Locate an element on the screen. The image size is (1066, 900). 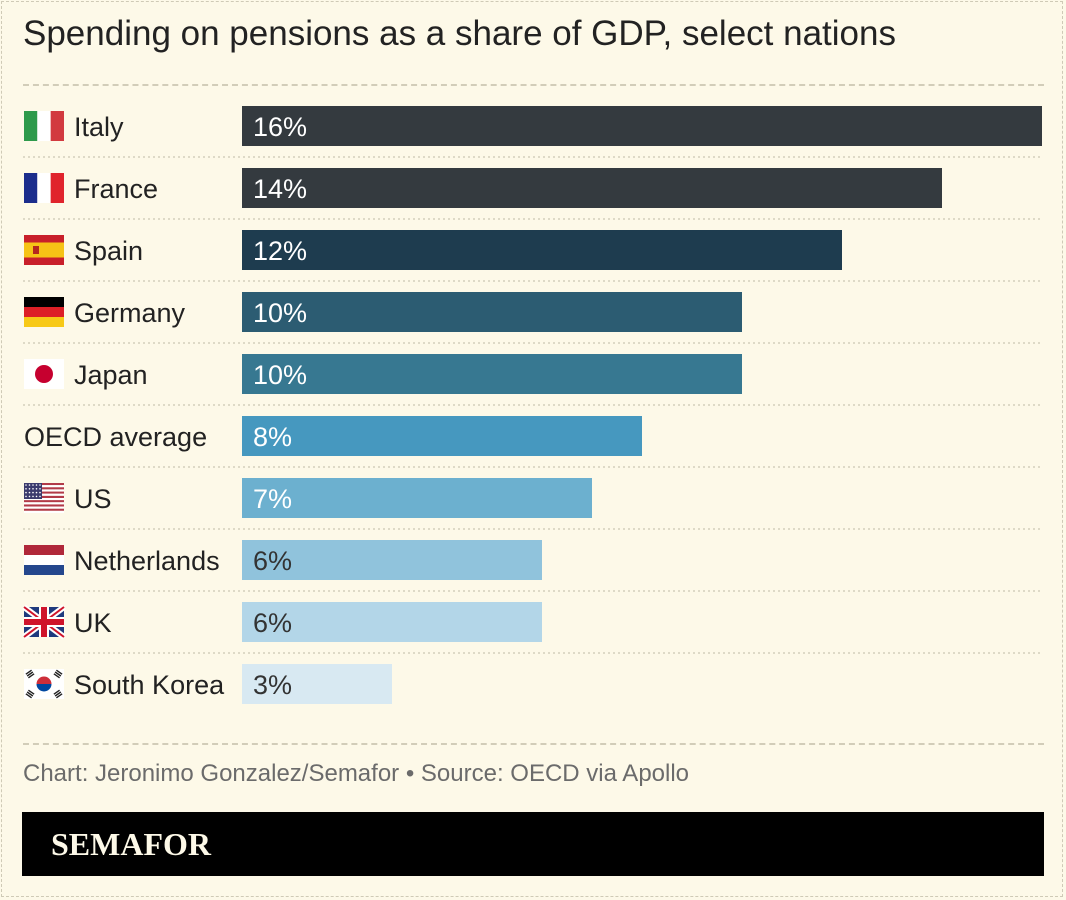
value-label: 8% is located at coordinates (272, 437).